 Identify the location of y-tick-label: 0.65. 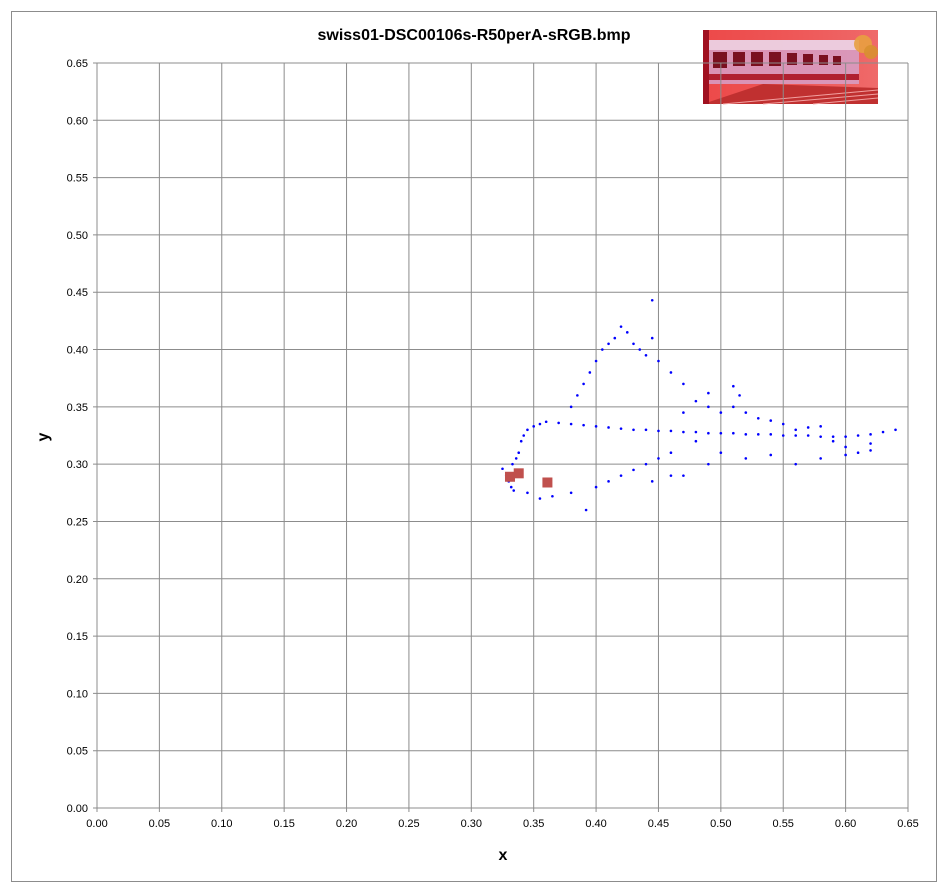
(77, 64).